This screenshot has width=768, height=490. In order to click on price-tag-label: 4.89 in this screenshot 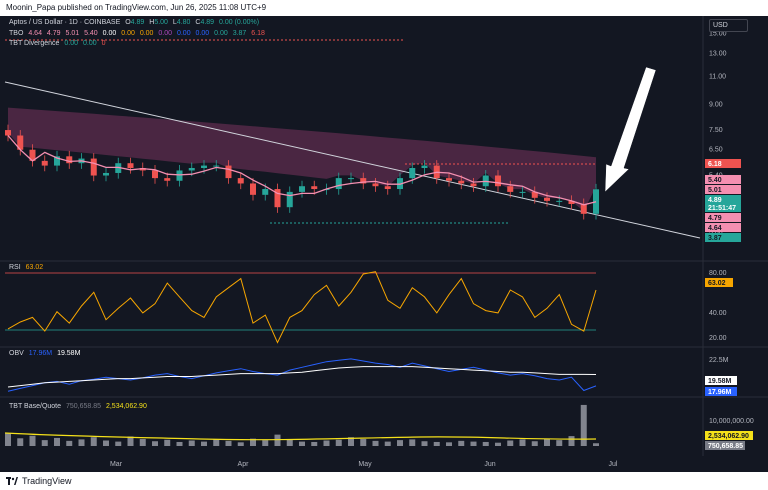, I will do `click(715, 200)`.